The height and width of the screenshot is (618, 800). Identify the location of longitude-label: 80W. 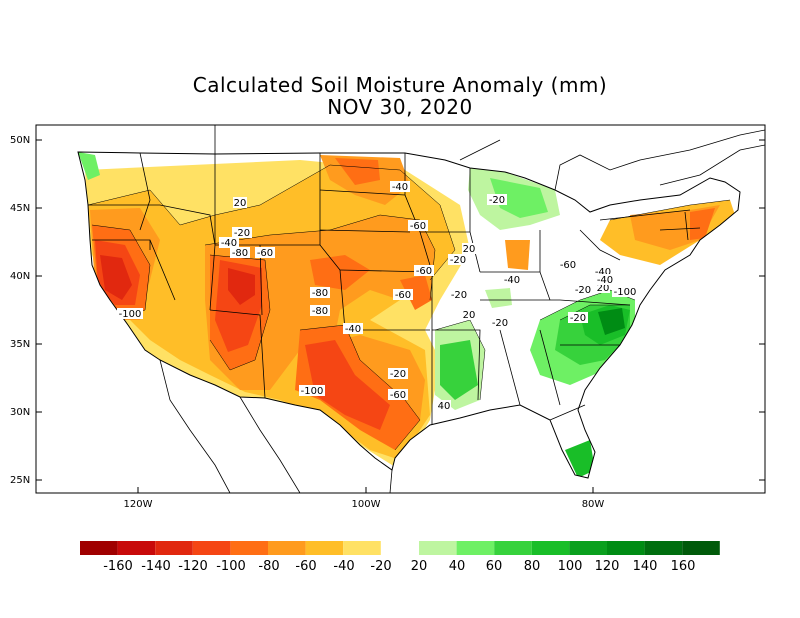
(593, 504).